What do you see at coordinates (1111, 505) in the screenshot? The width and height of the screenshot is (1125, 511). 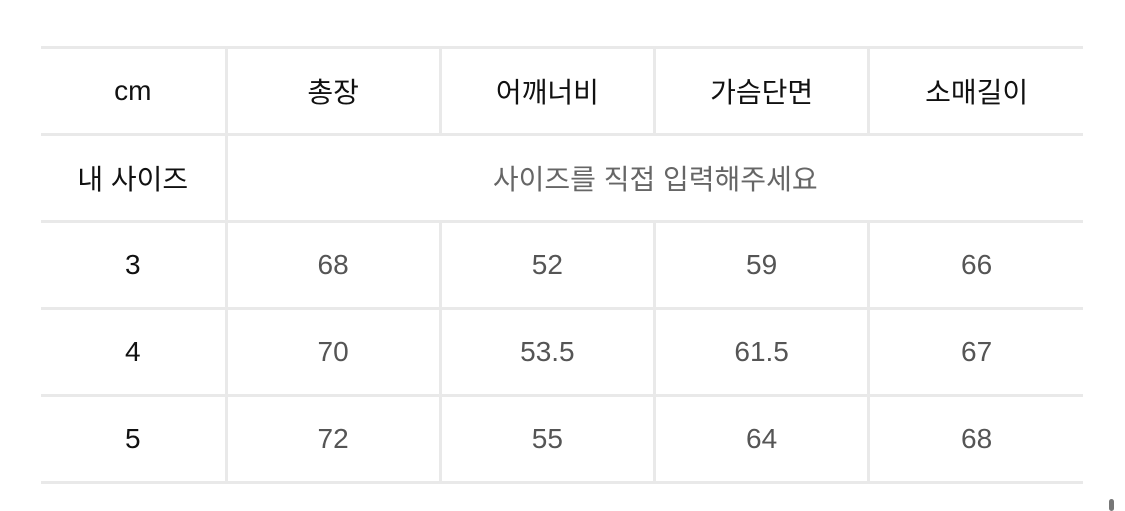 I see `scrollbar` at bounding box center [1111, 505].